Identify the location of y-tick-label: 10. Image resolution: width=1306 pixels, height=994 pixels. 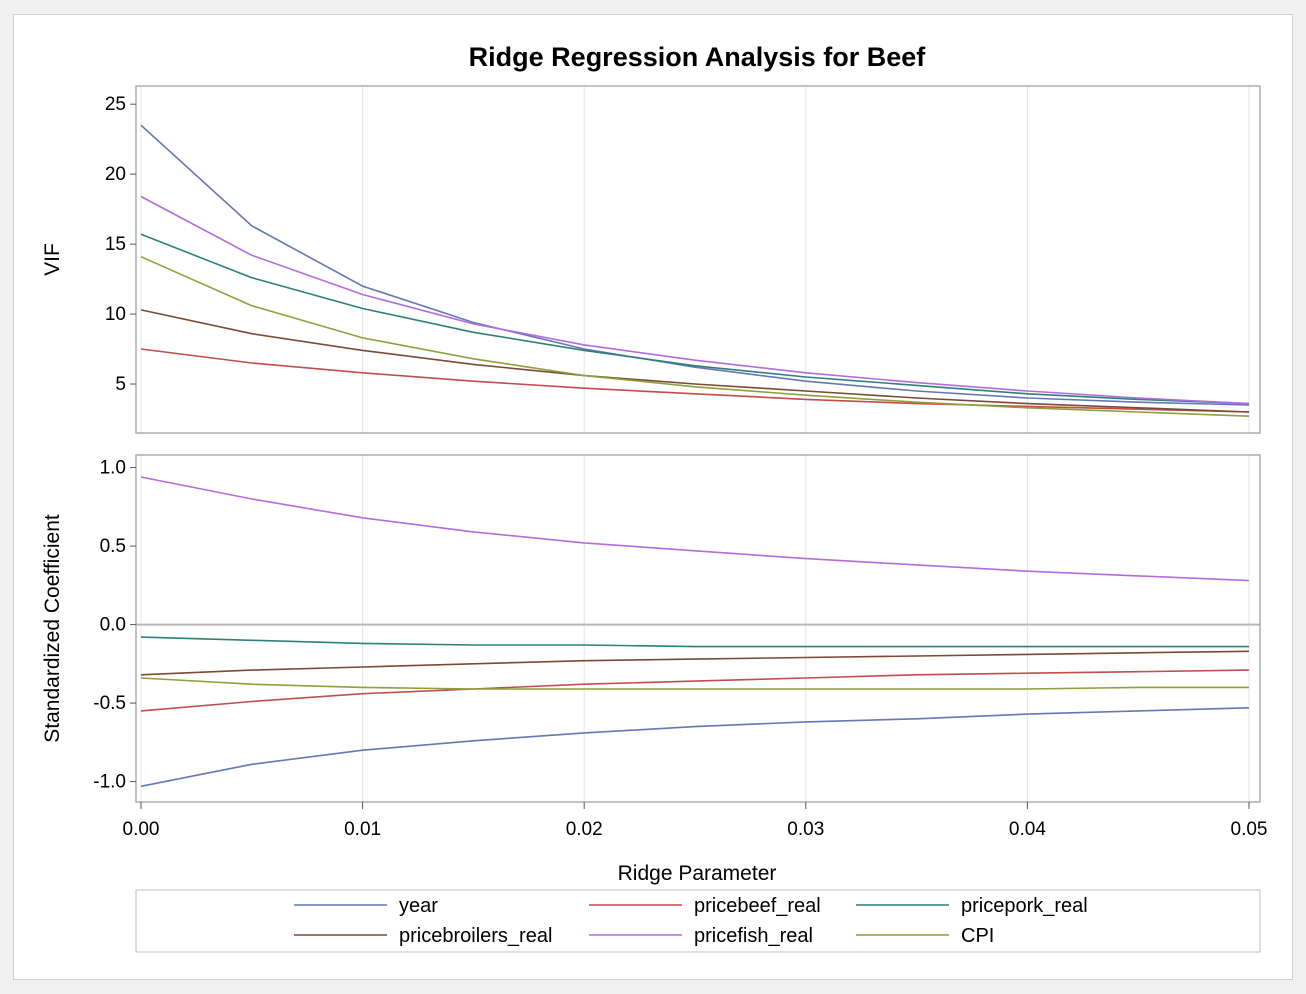
(115, 314).